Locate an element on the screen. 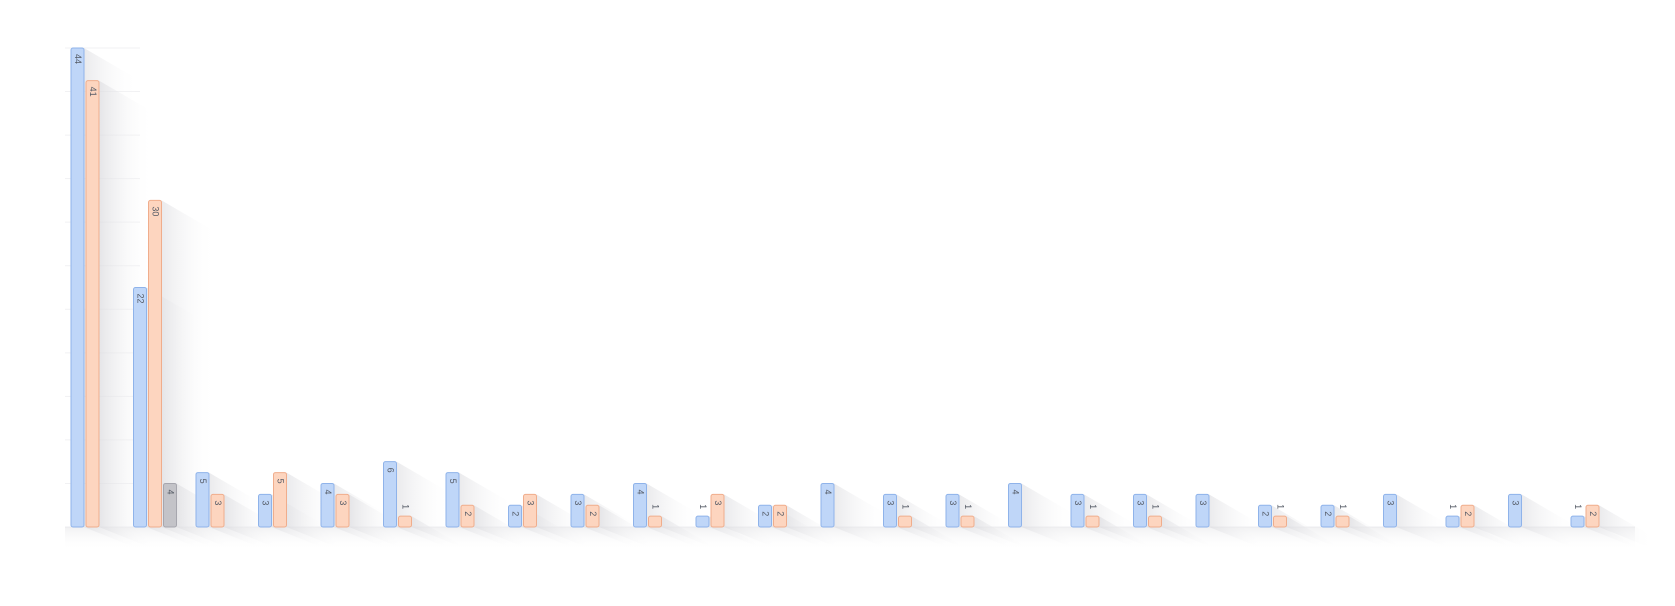 The image size is (1675, 606). data-label: 30 is located at coordinates (156, 211).